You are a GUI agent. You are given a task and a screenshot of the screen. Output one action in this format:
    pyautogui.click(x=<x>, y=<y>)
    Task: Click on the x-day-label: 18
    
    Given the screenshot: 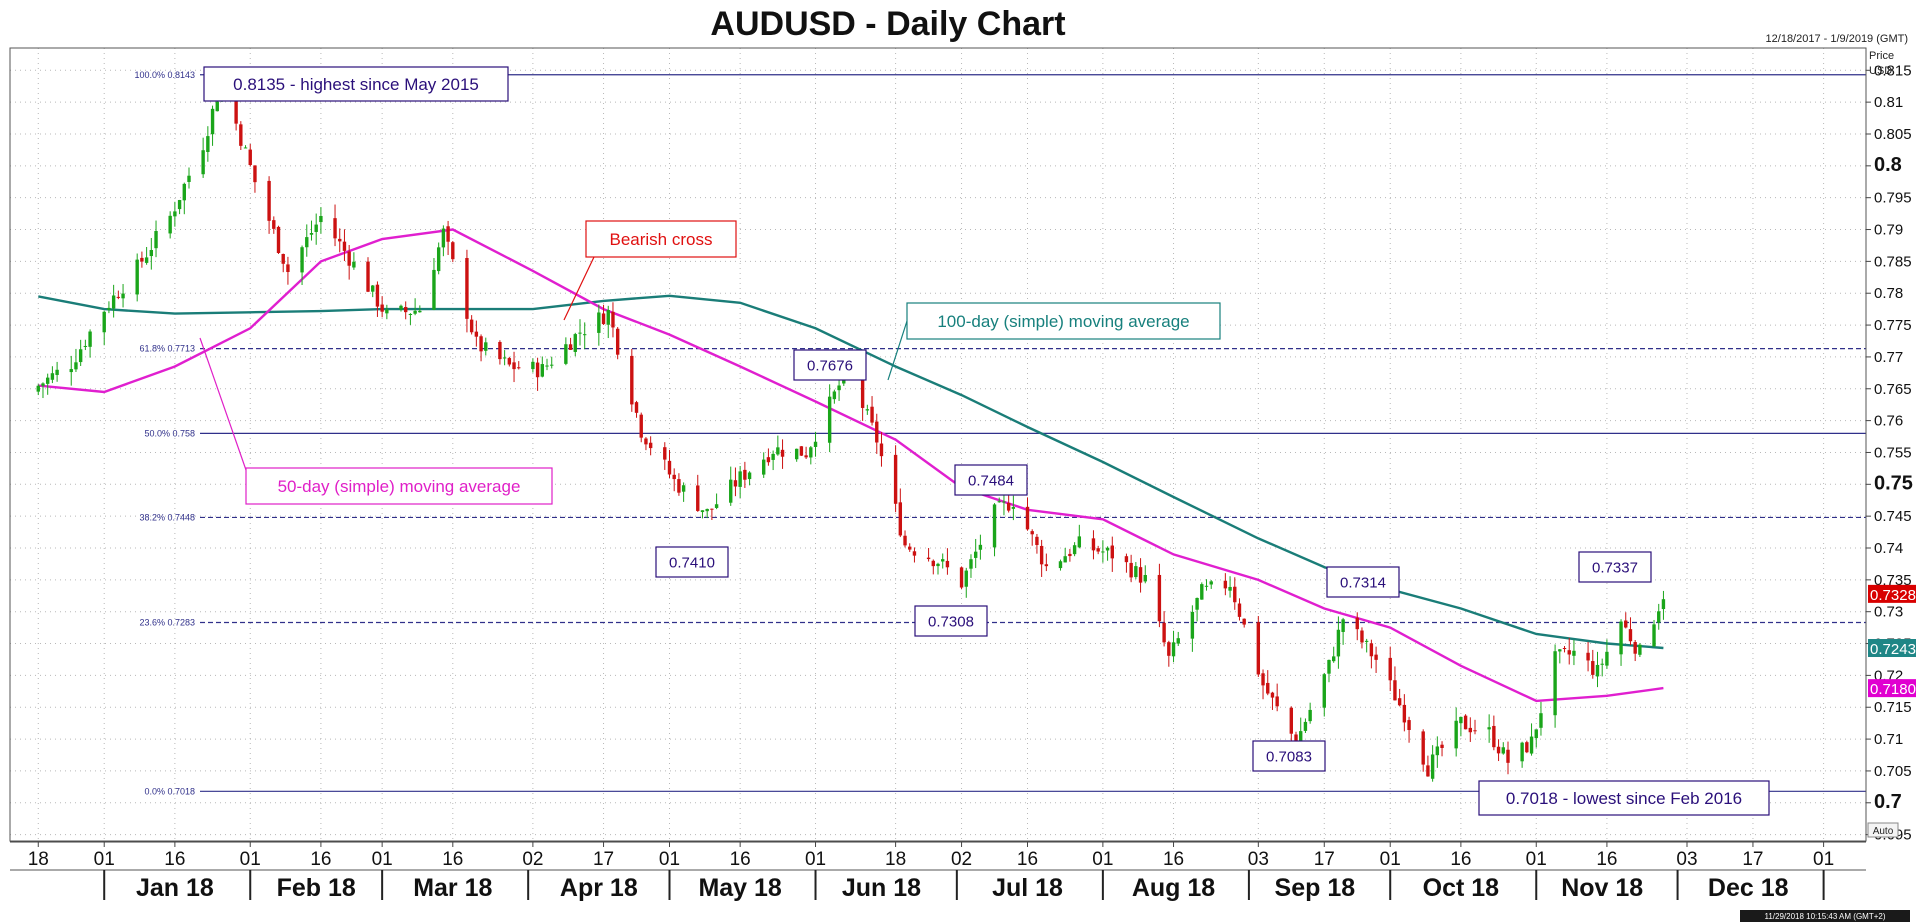 What is the action you would take?
    pyautogui.click(x=38, y=859)
    